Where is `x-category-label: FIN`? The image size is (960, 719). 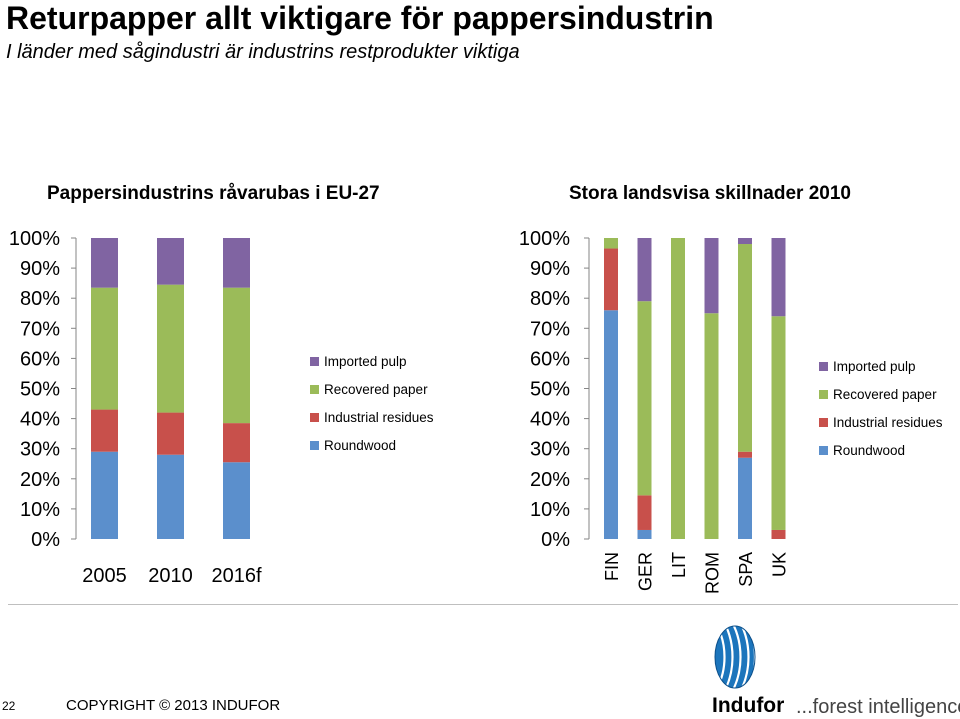 x-category-label: FIN is located at coordinates (612, 566).